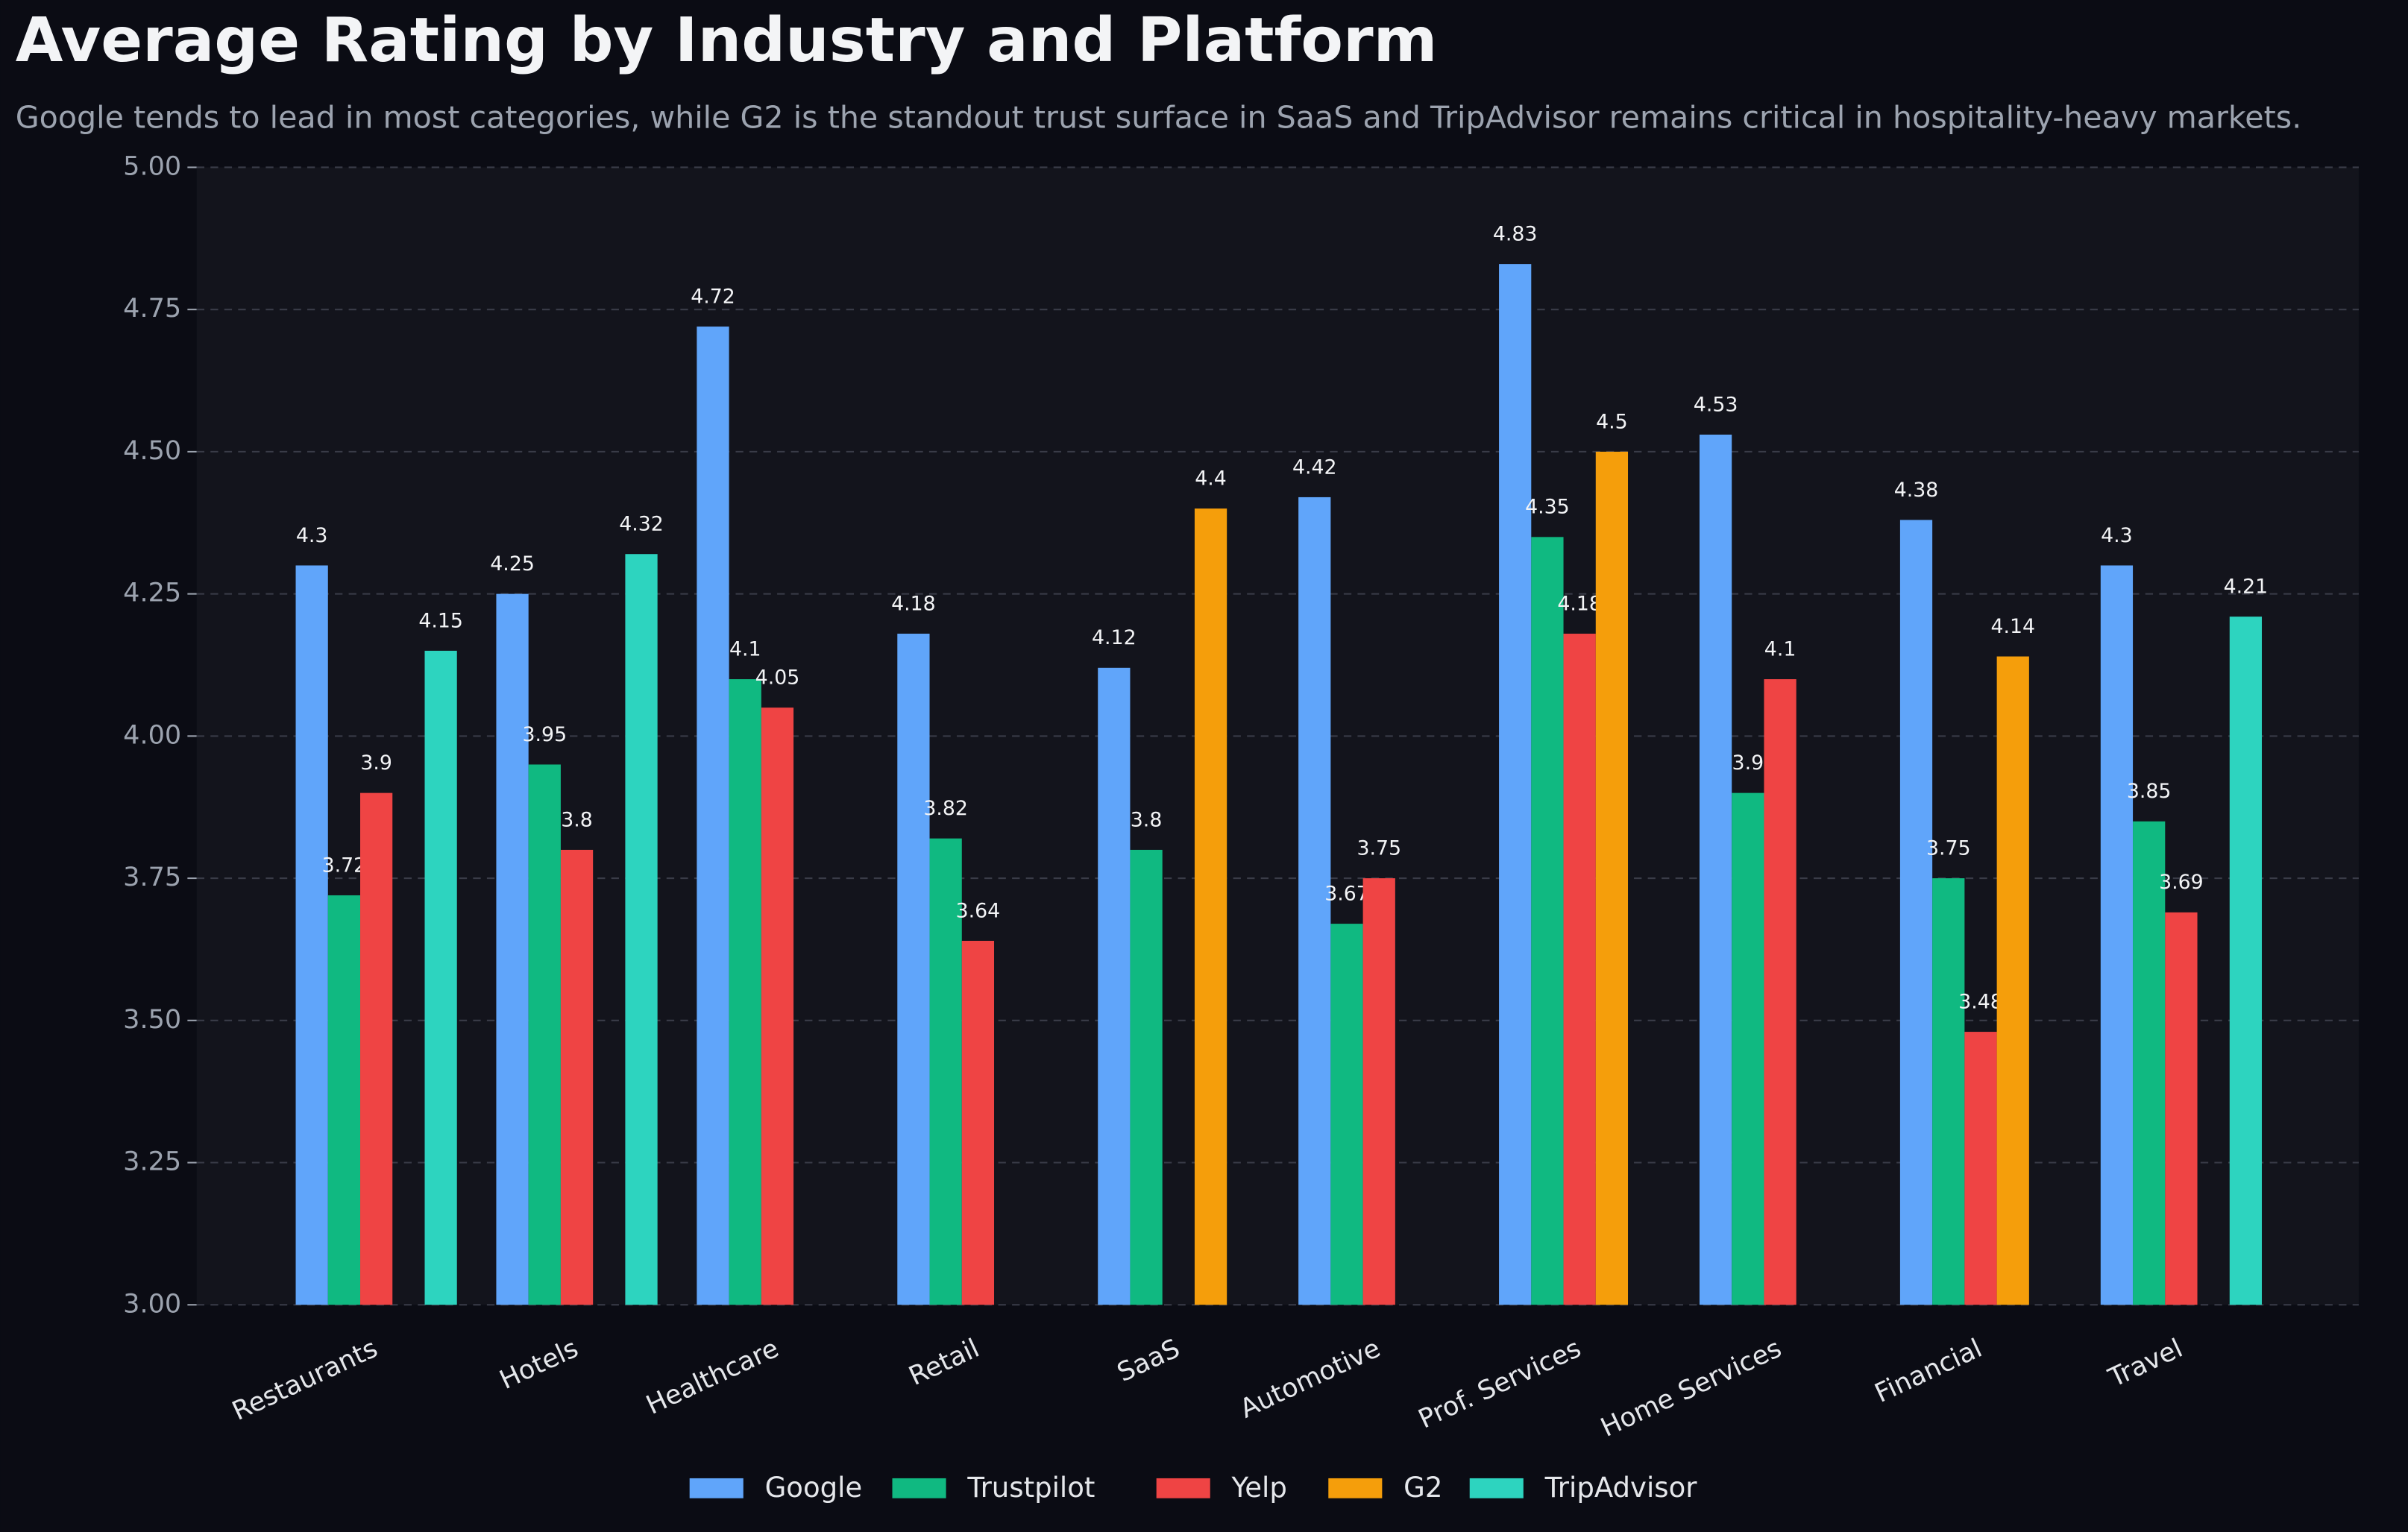 This screenshot has width=2408, height=1532. Describe the element at coordinates (814, 1488) in the screenshot. I see `legend-label: Google` at that location.